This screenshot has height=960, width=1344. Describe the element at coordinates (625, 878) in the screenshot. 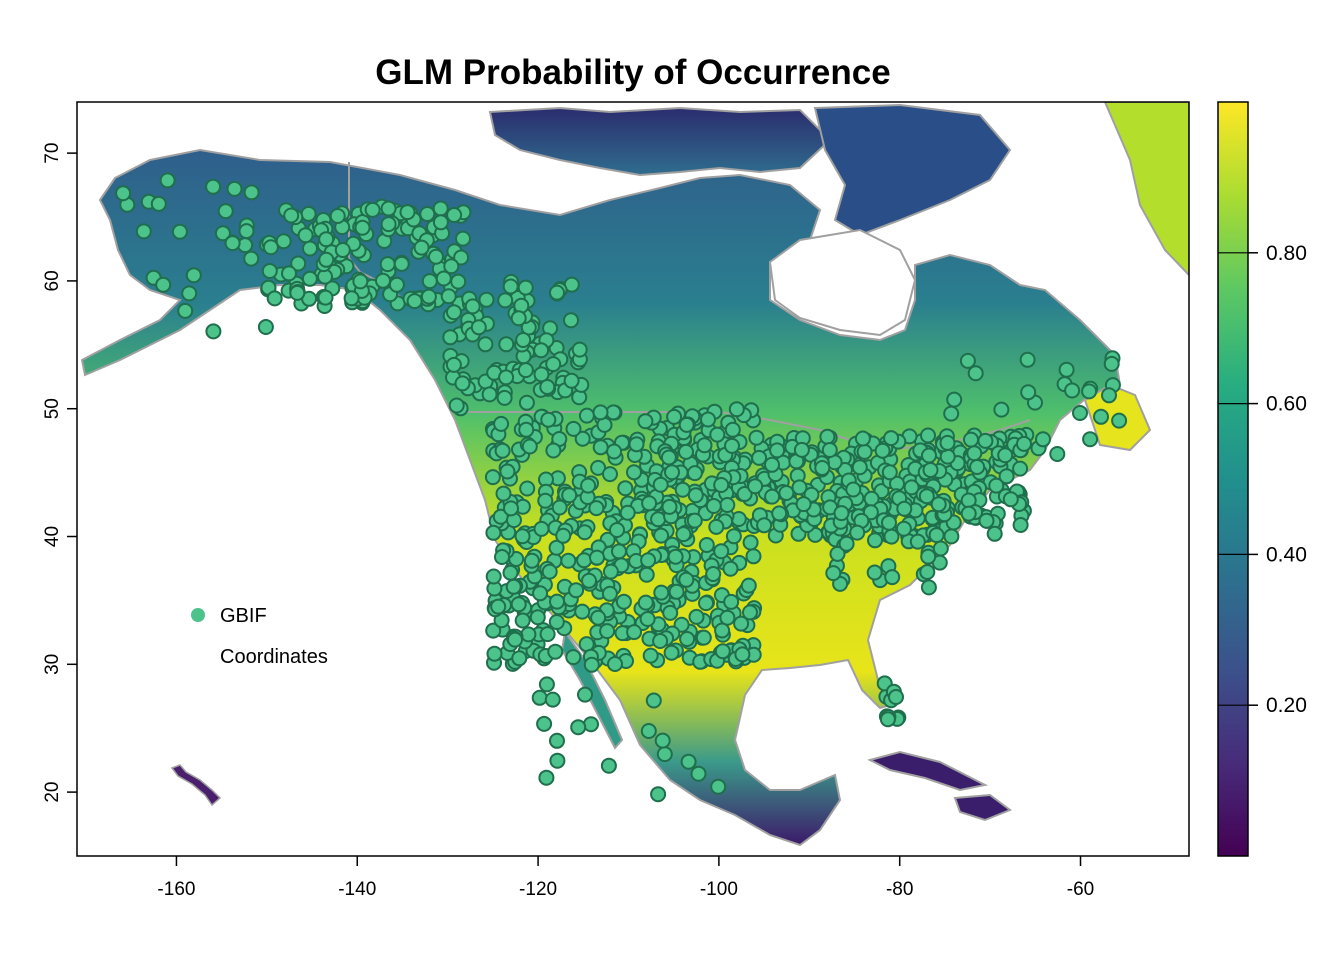

I see `x-axis: -160 -140 -120 -100 -80 -60` at that location.